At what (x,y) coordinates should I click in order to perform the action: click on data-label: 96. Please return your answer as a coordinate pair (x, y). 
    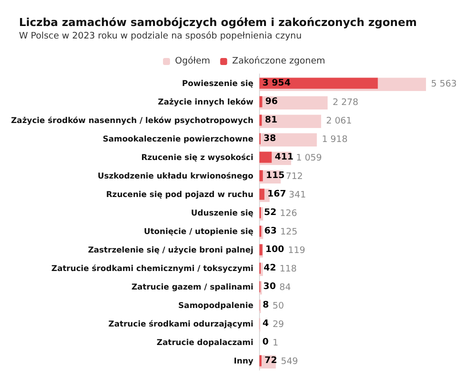
    Looking at the image, I should click on (271, 101).